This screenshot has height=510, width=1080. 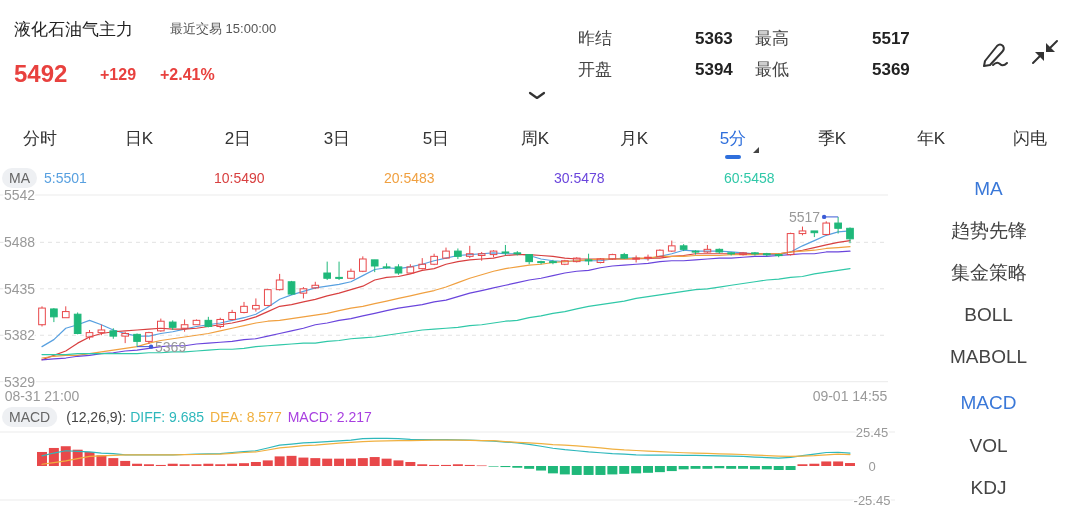 I want to click on y-tick-label: 0, so click(x=872, y=466).